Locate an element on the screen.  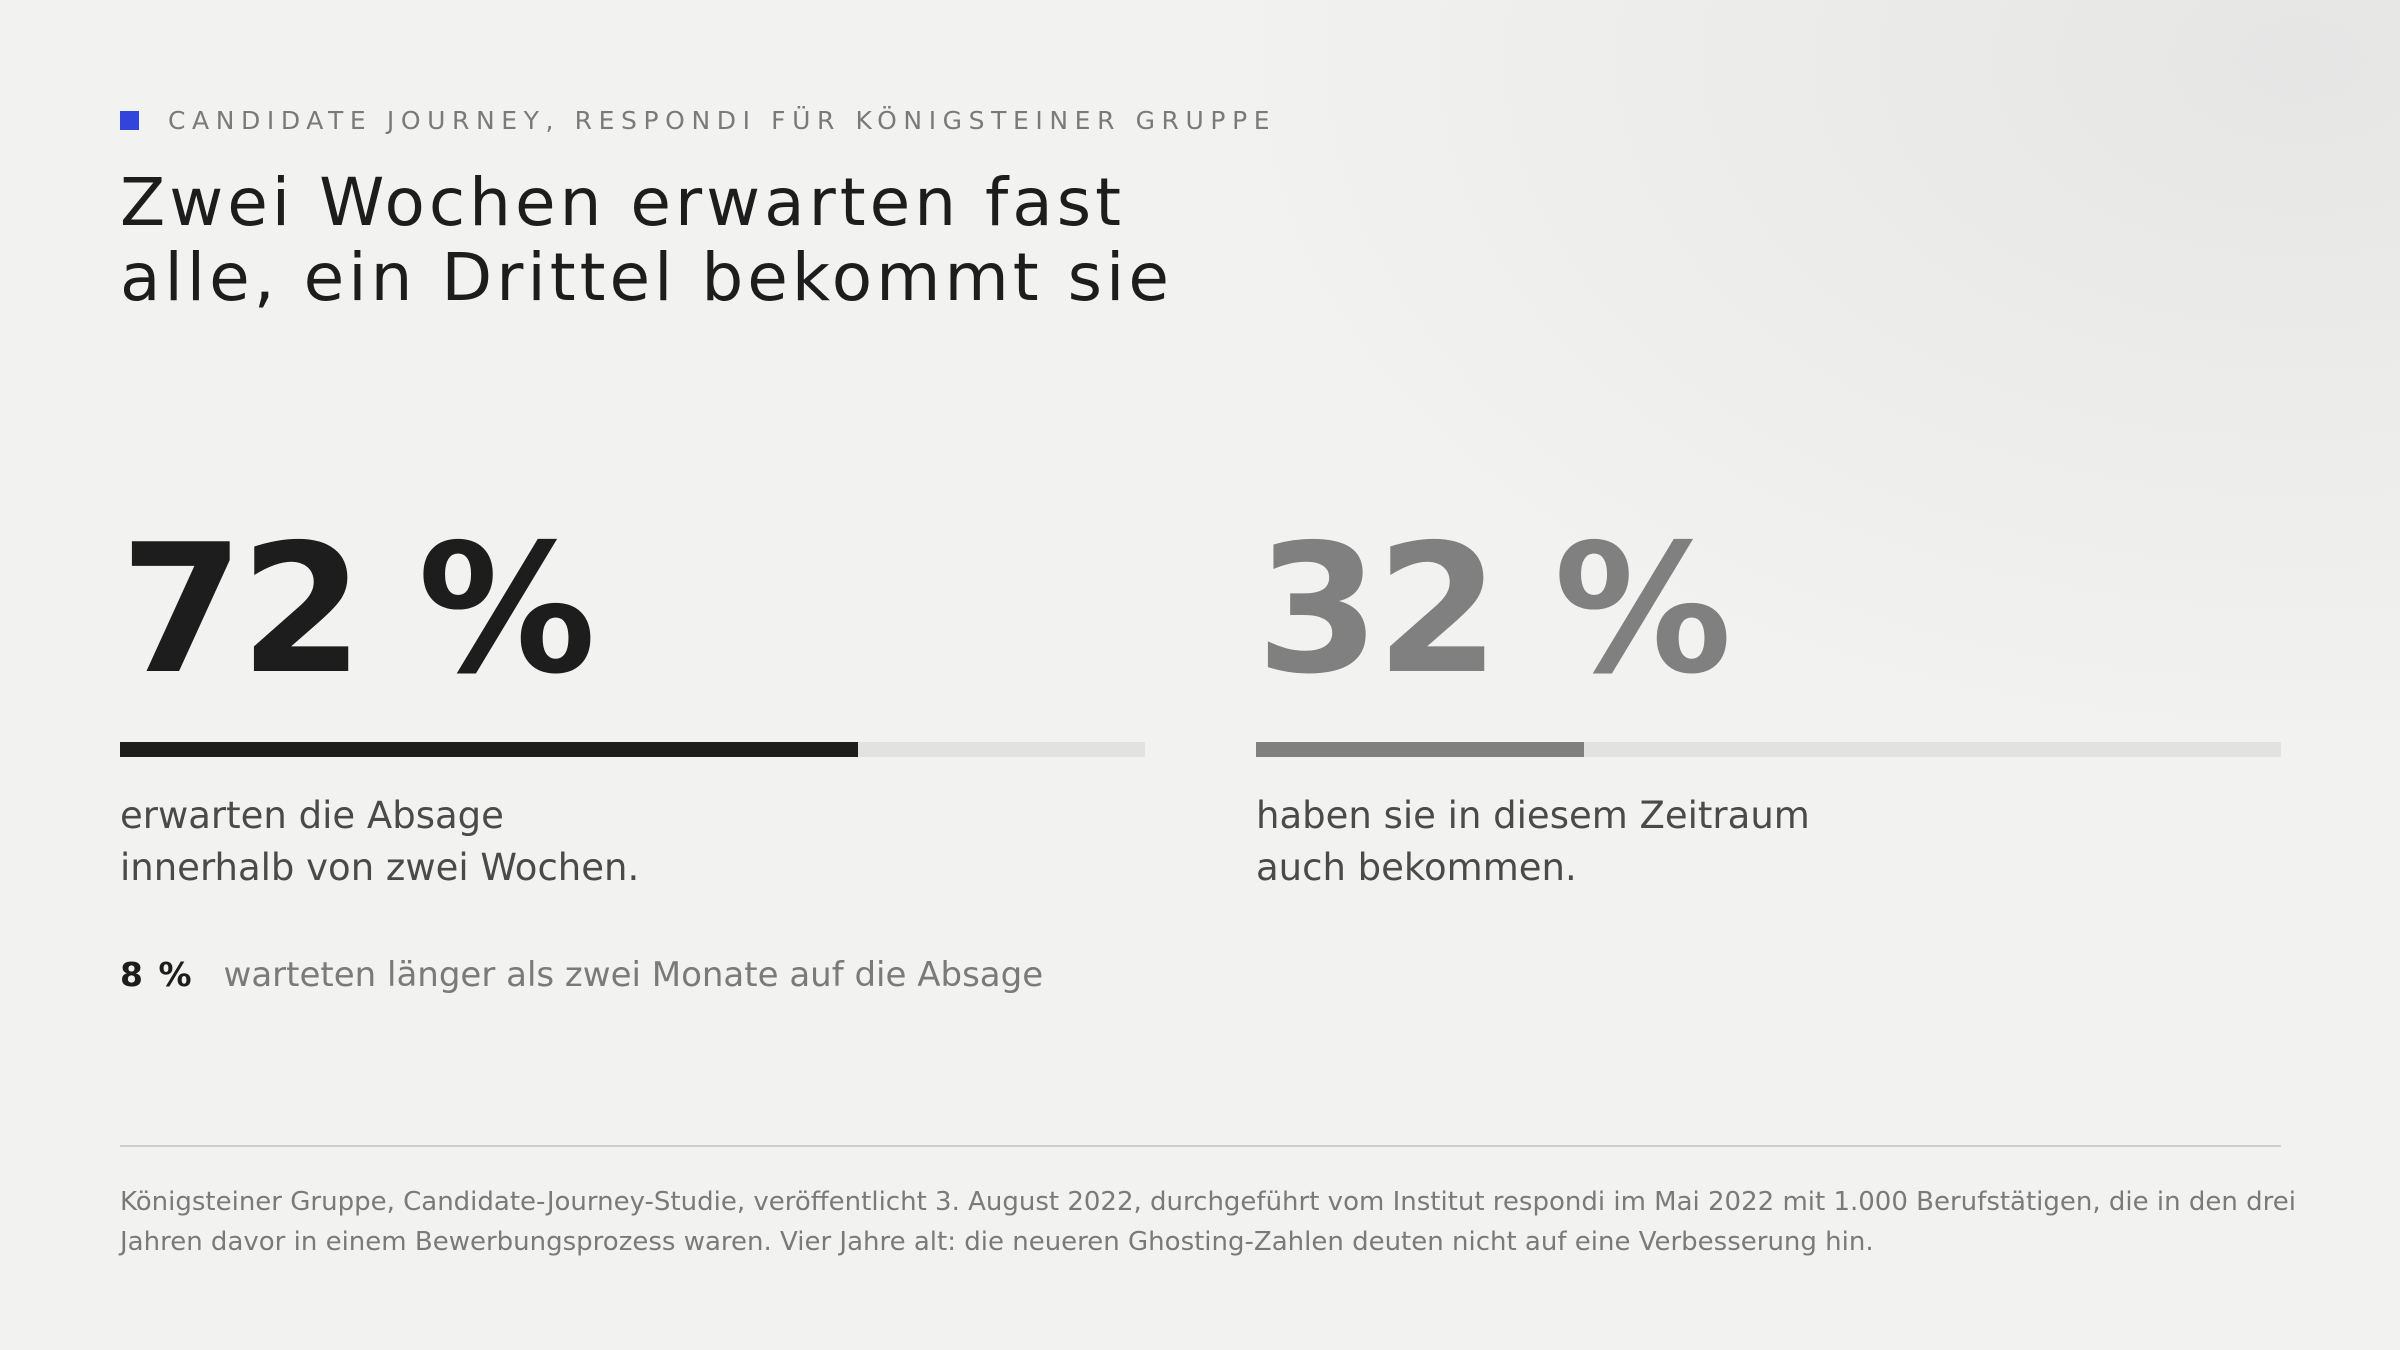
divider is located at coordinates (1200, 1146).